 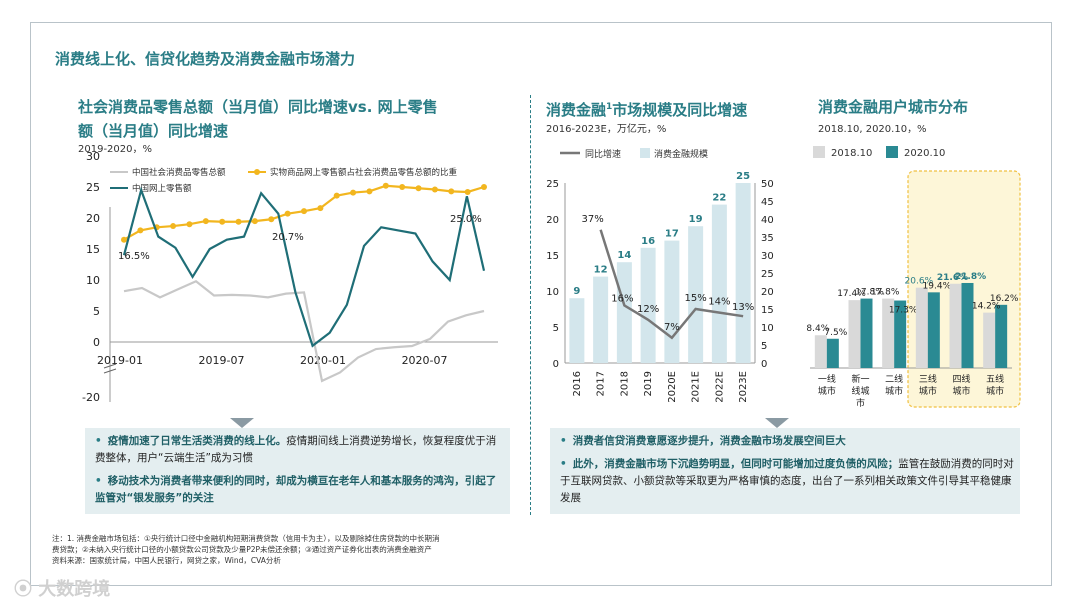 I want to click on watermark-logo: ⦿ 大数跨境, so click(x=62, y=589).